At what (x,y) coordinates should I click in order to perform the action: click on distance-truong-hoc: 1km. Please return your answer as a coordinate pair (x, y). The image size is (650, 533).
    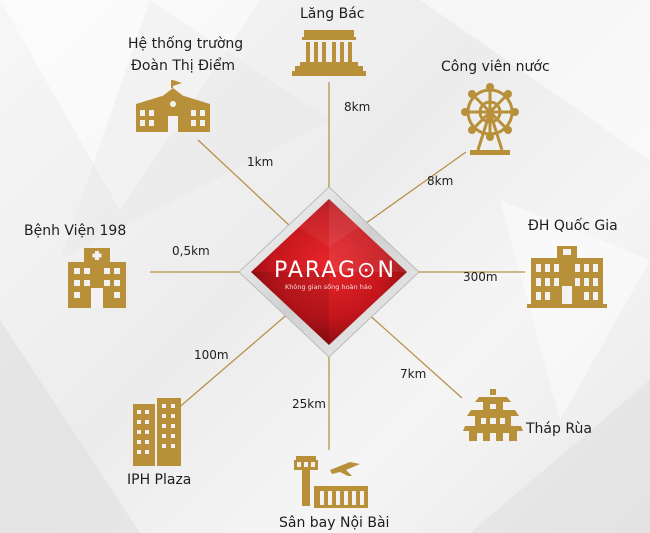
    Looking at the image, I should click on (260, 162).